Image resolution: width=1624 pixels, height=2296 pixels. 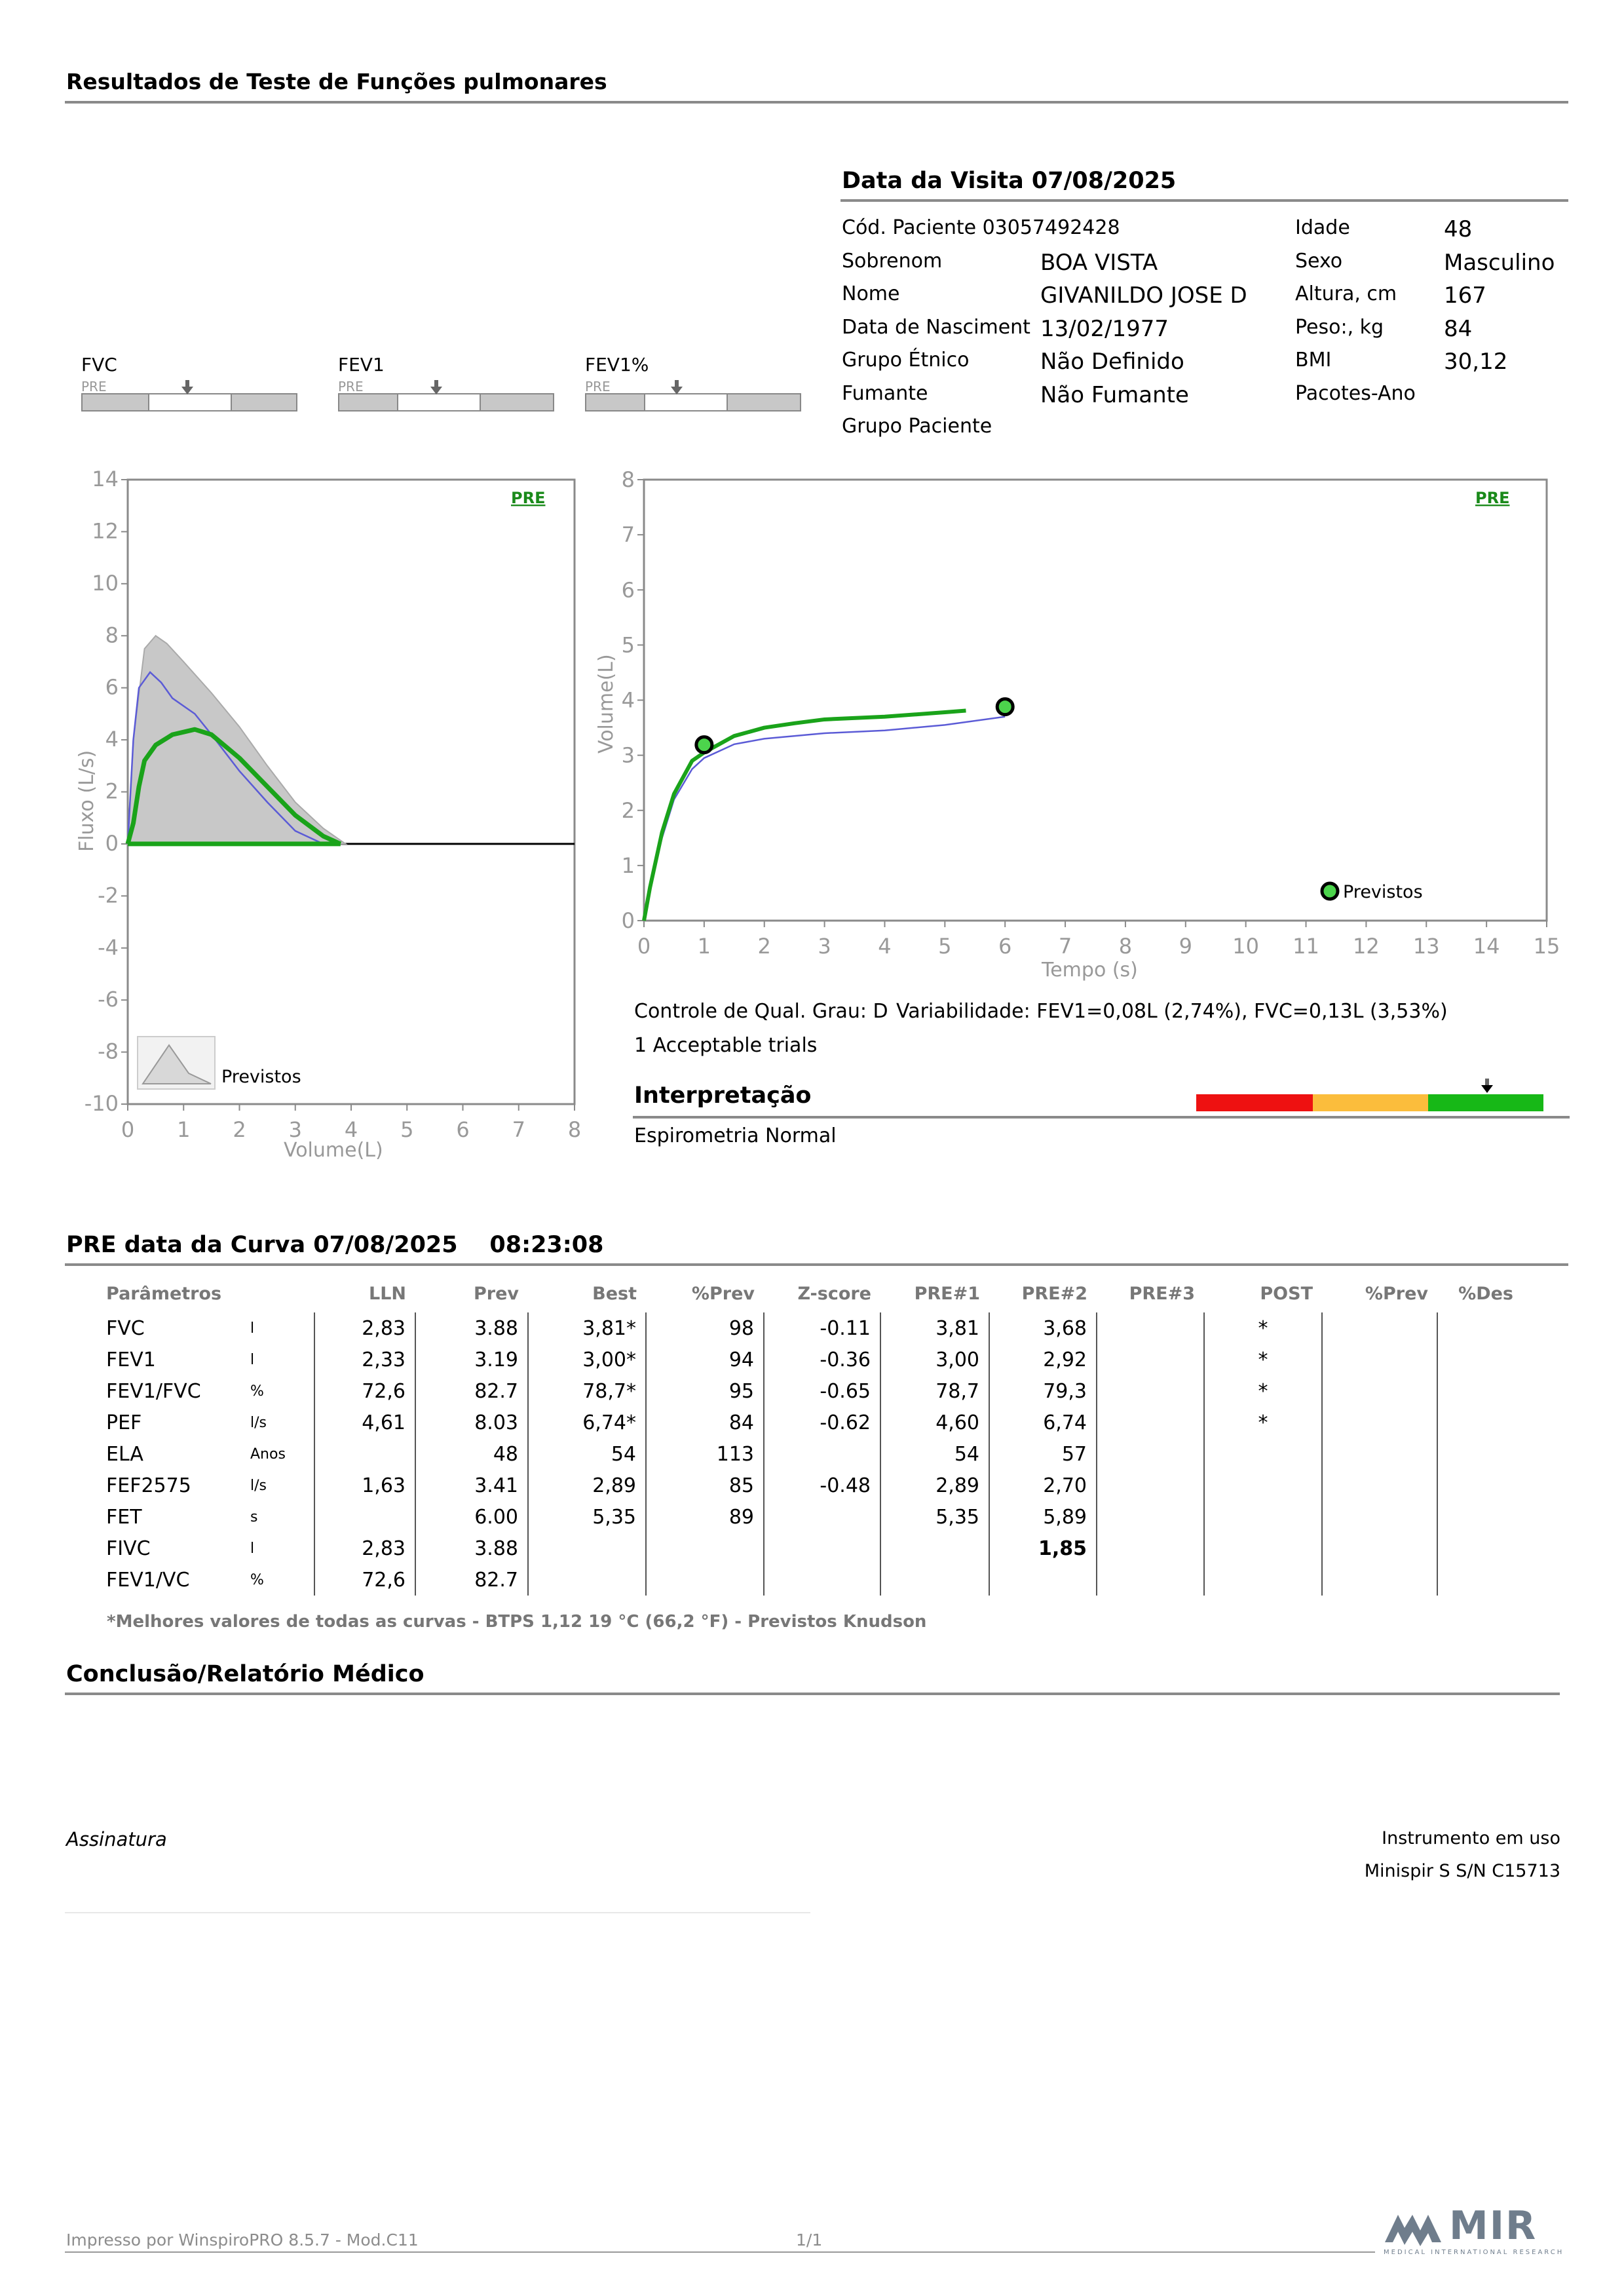 What do you see at coordinates (1485, 1293) in the screenshot?
I see `col-header: %Des` at bounding box center [1485, 1293].